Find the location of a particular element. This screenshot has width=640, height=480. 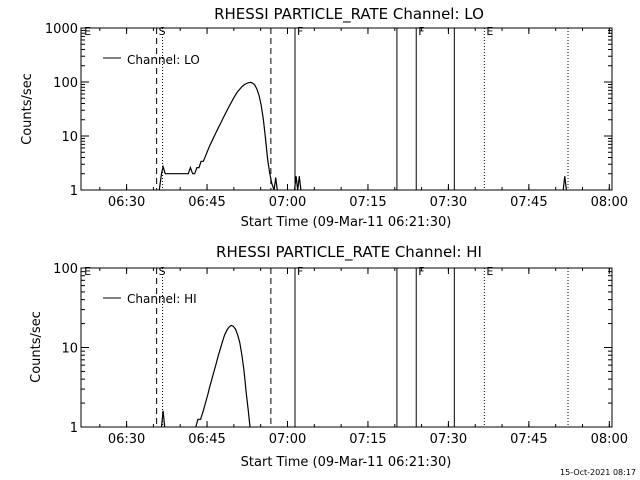

lo-x-axis-label: Start Time (09-Mar-11 06:21:30) is located at coordinates (346, 222).